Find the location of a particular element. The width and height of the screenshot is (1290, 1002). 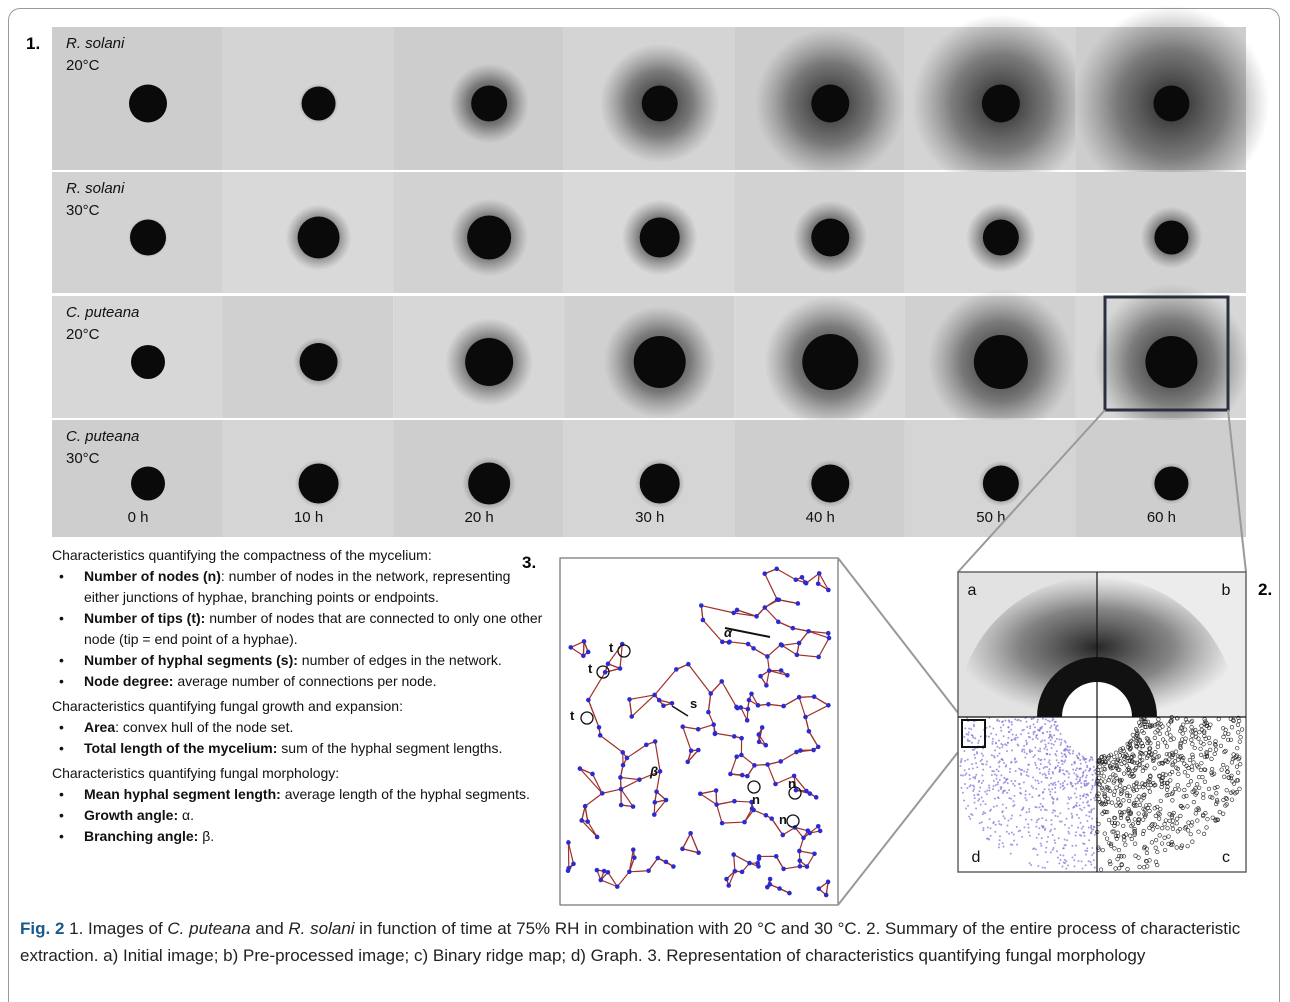

zoom-line is located at coordinates (900, 638).